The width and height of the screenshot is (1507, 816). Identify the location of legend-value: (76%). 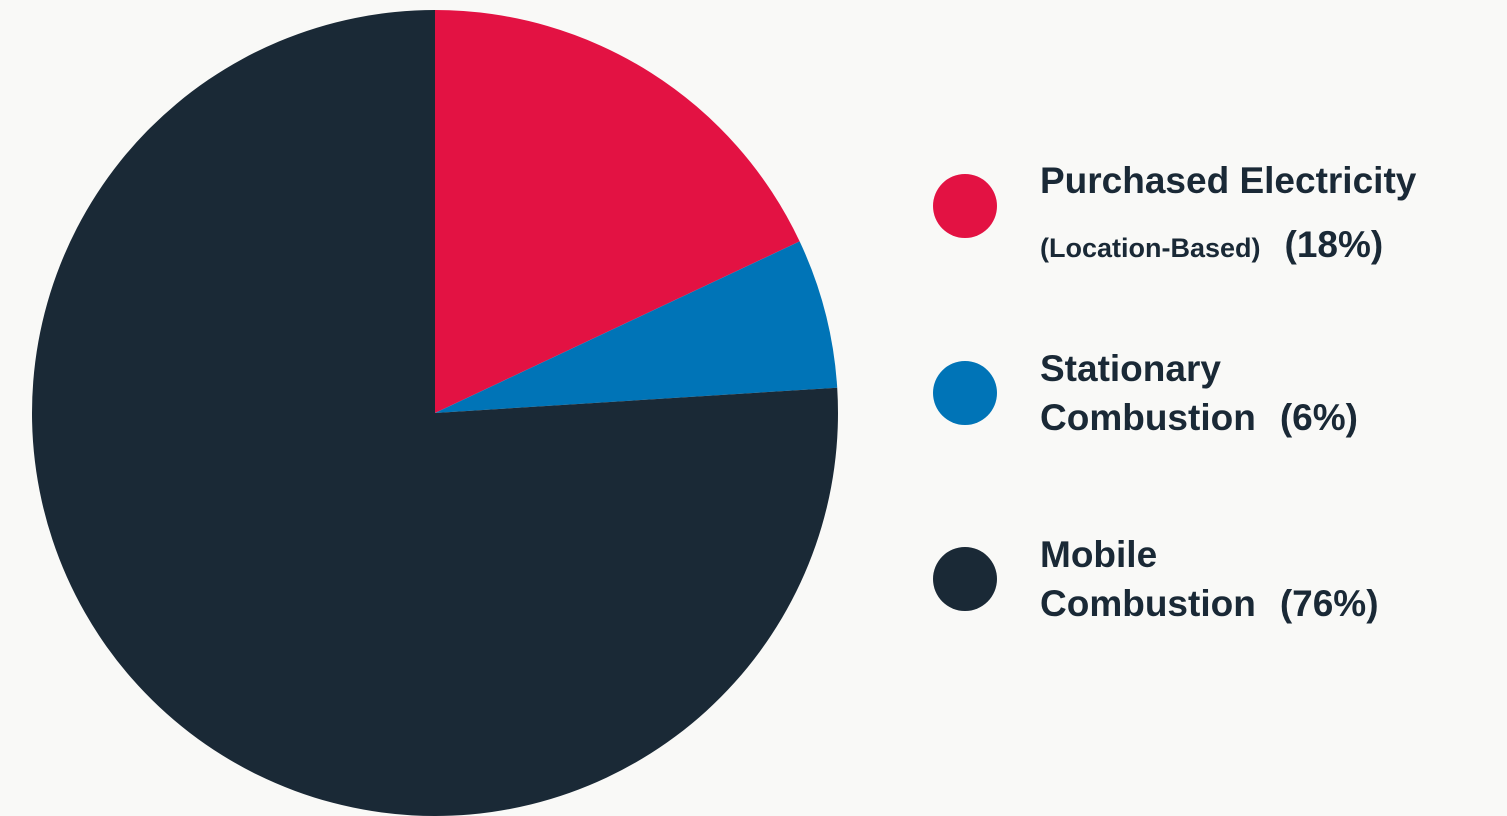
(1329, 603).